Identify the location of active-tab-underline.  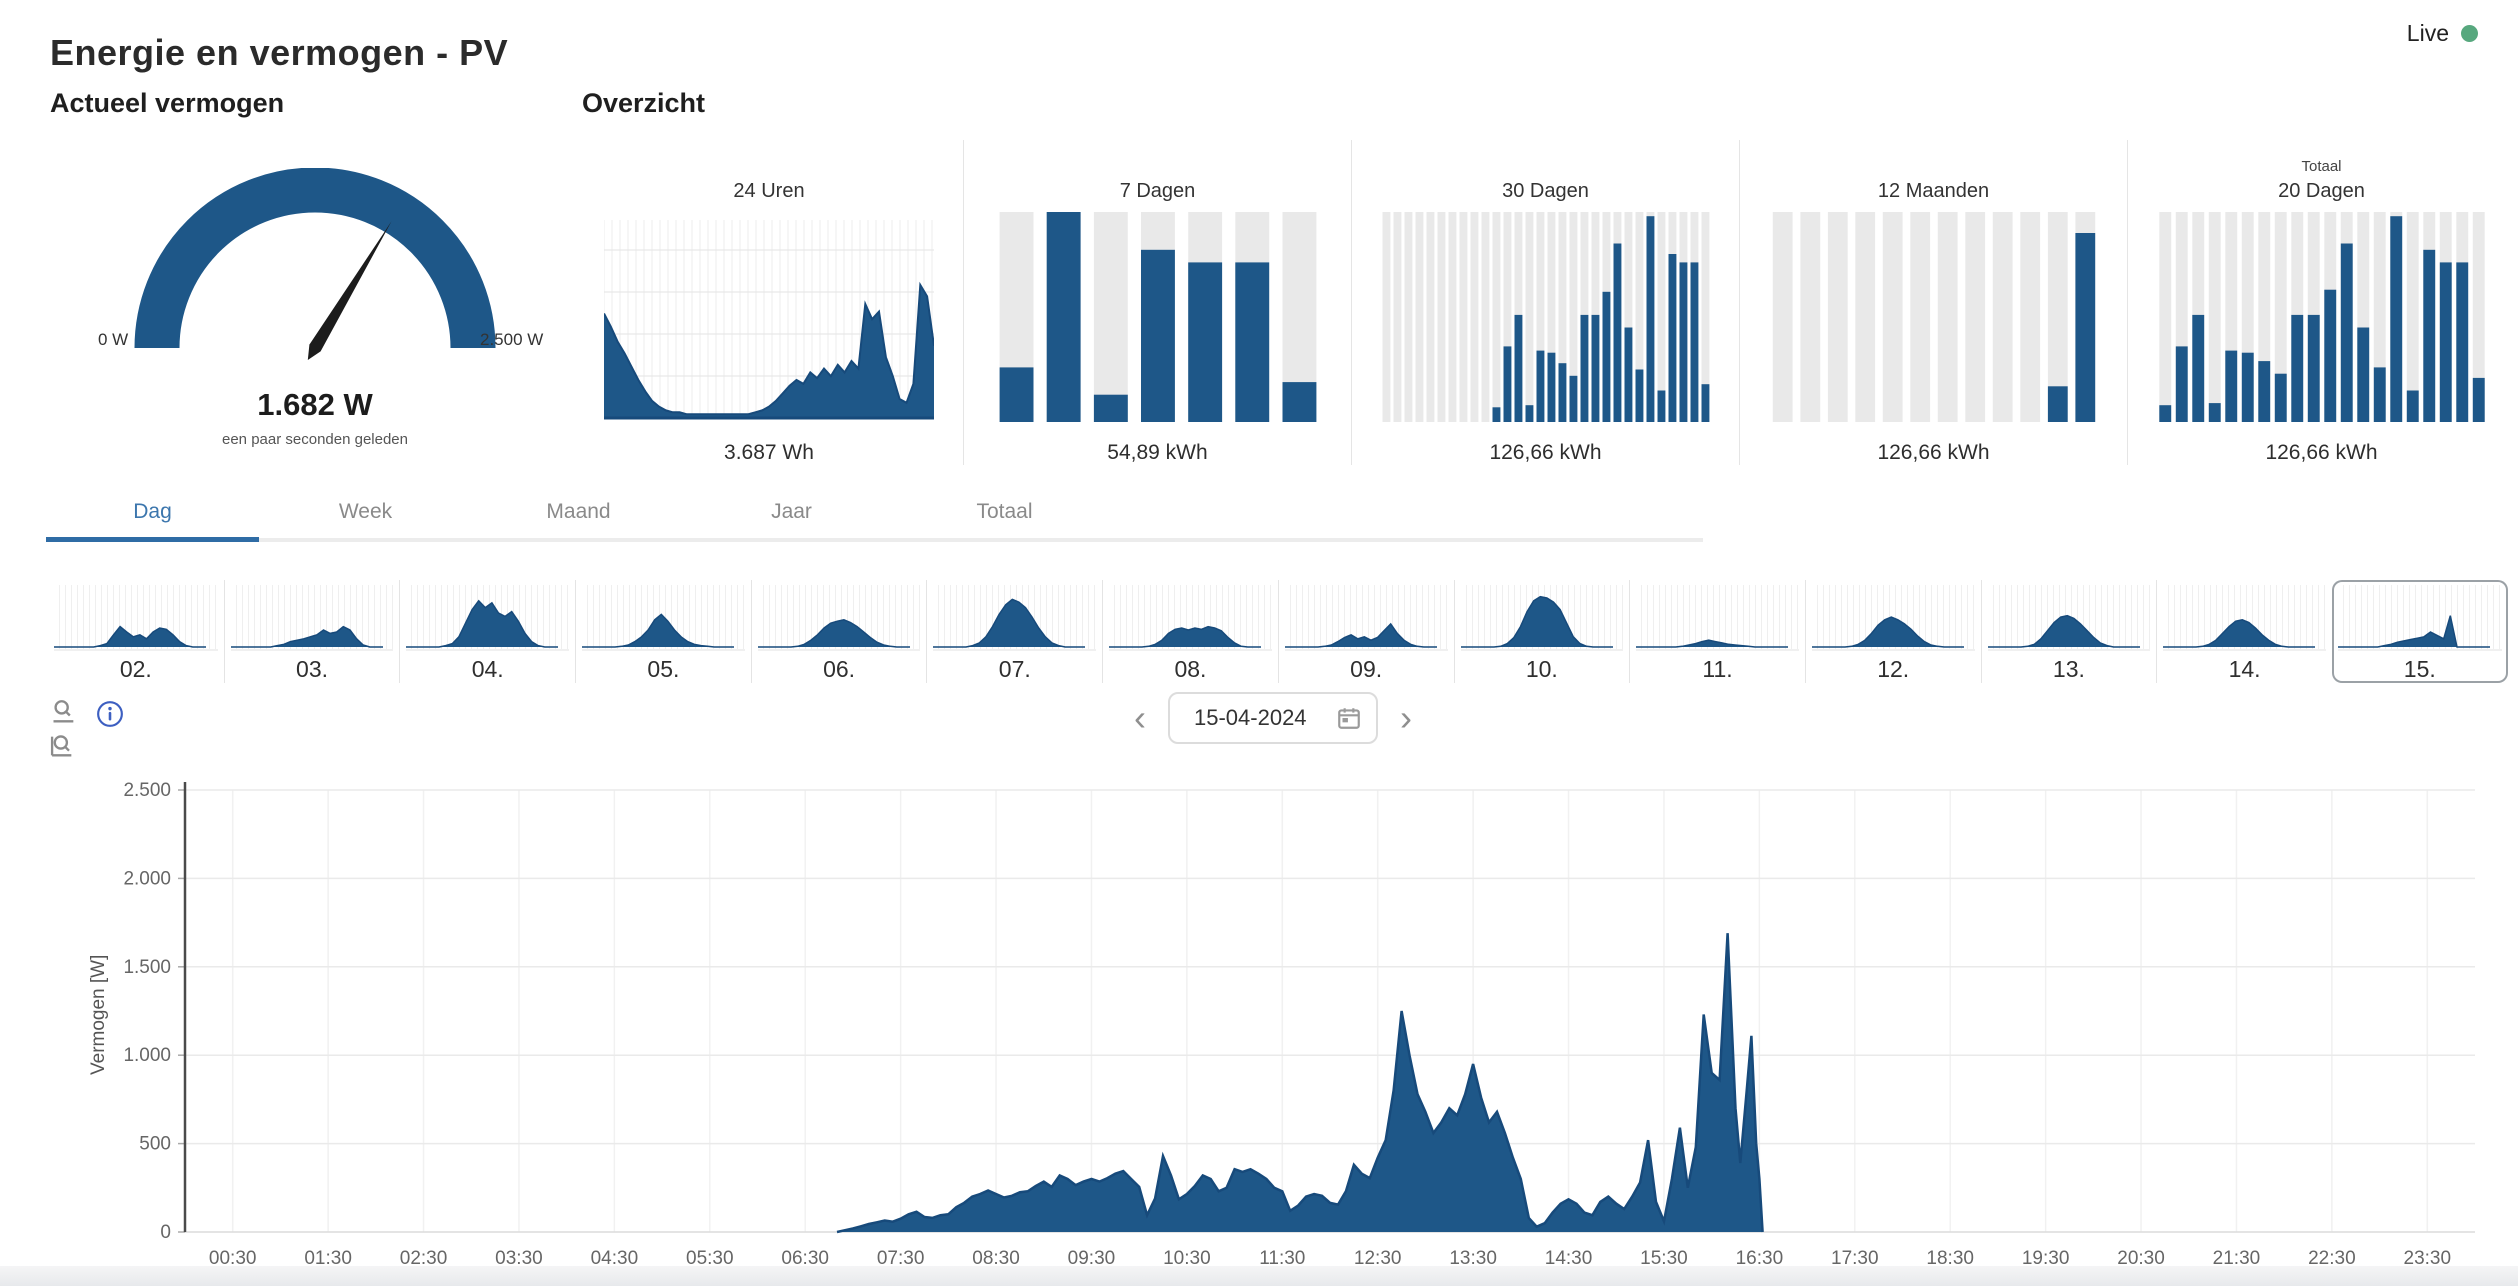
(152, 539).